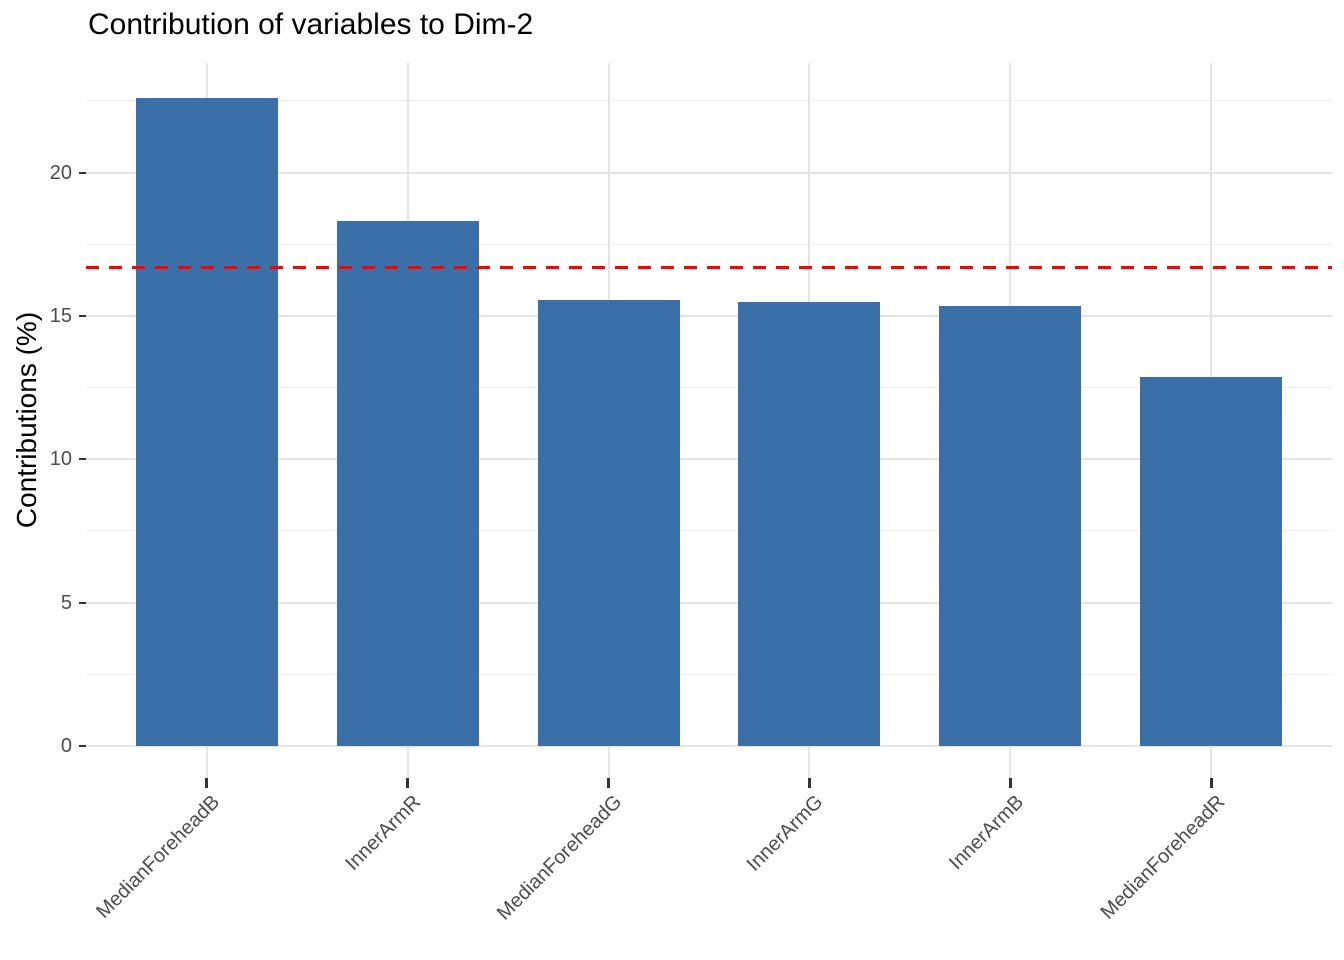 This screenshot has height=960, width=1344. Describe the element at coordinates (26, 420) in the screenshot. I see `y-axis-title: Contributions (%)` at that location.